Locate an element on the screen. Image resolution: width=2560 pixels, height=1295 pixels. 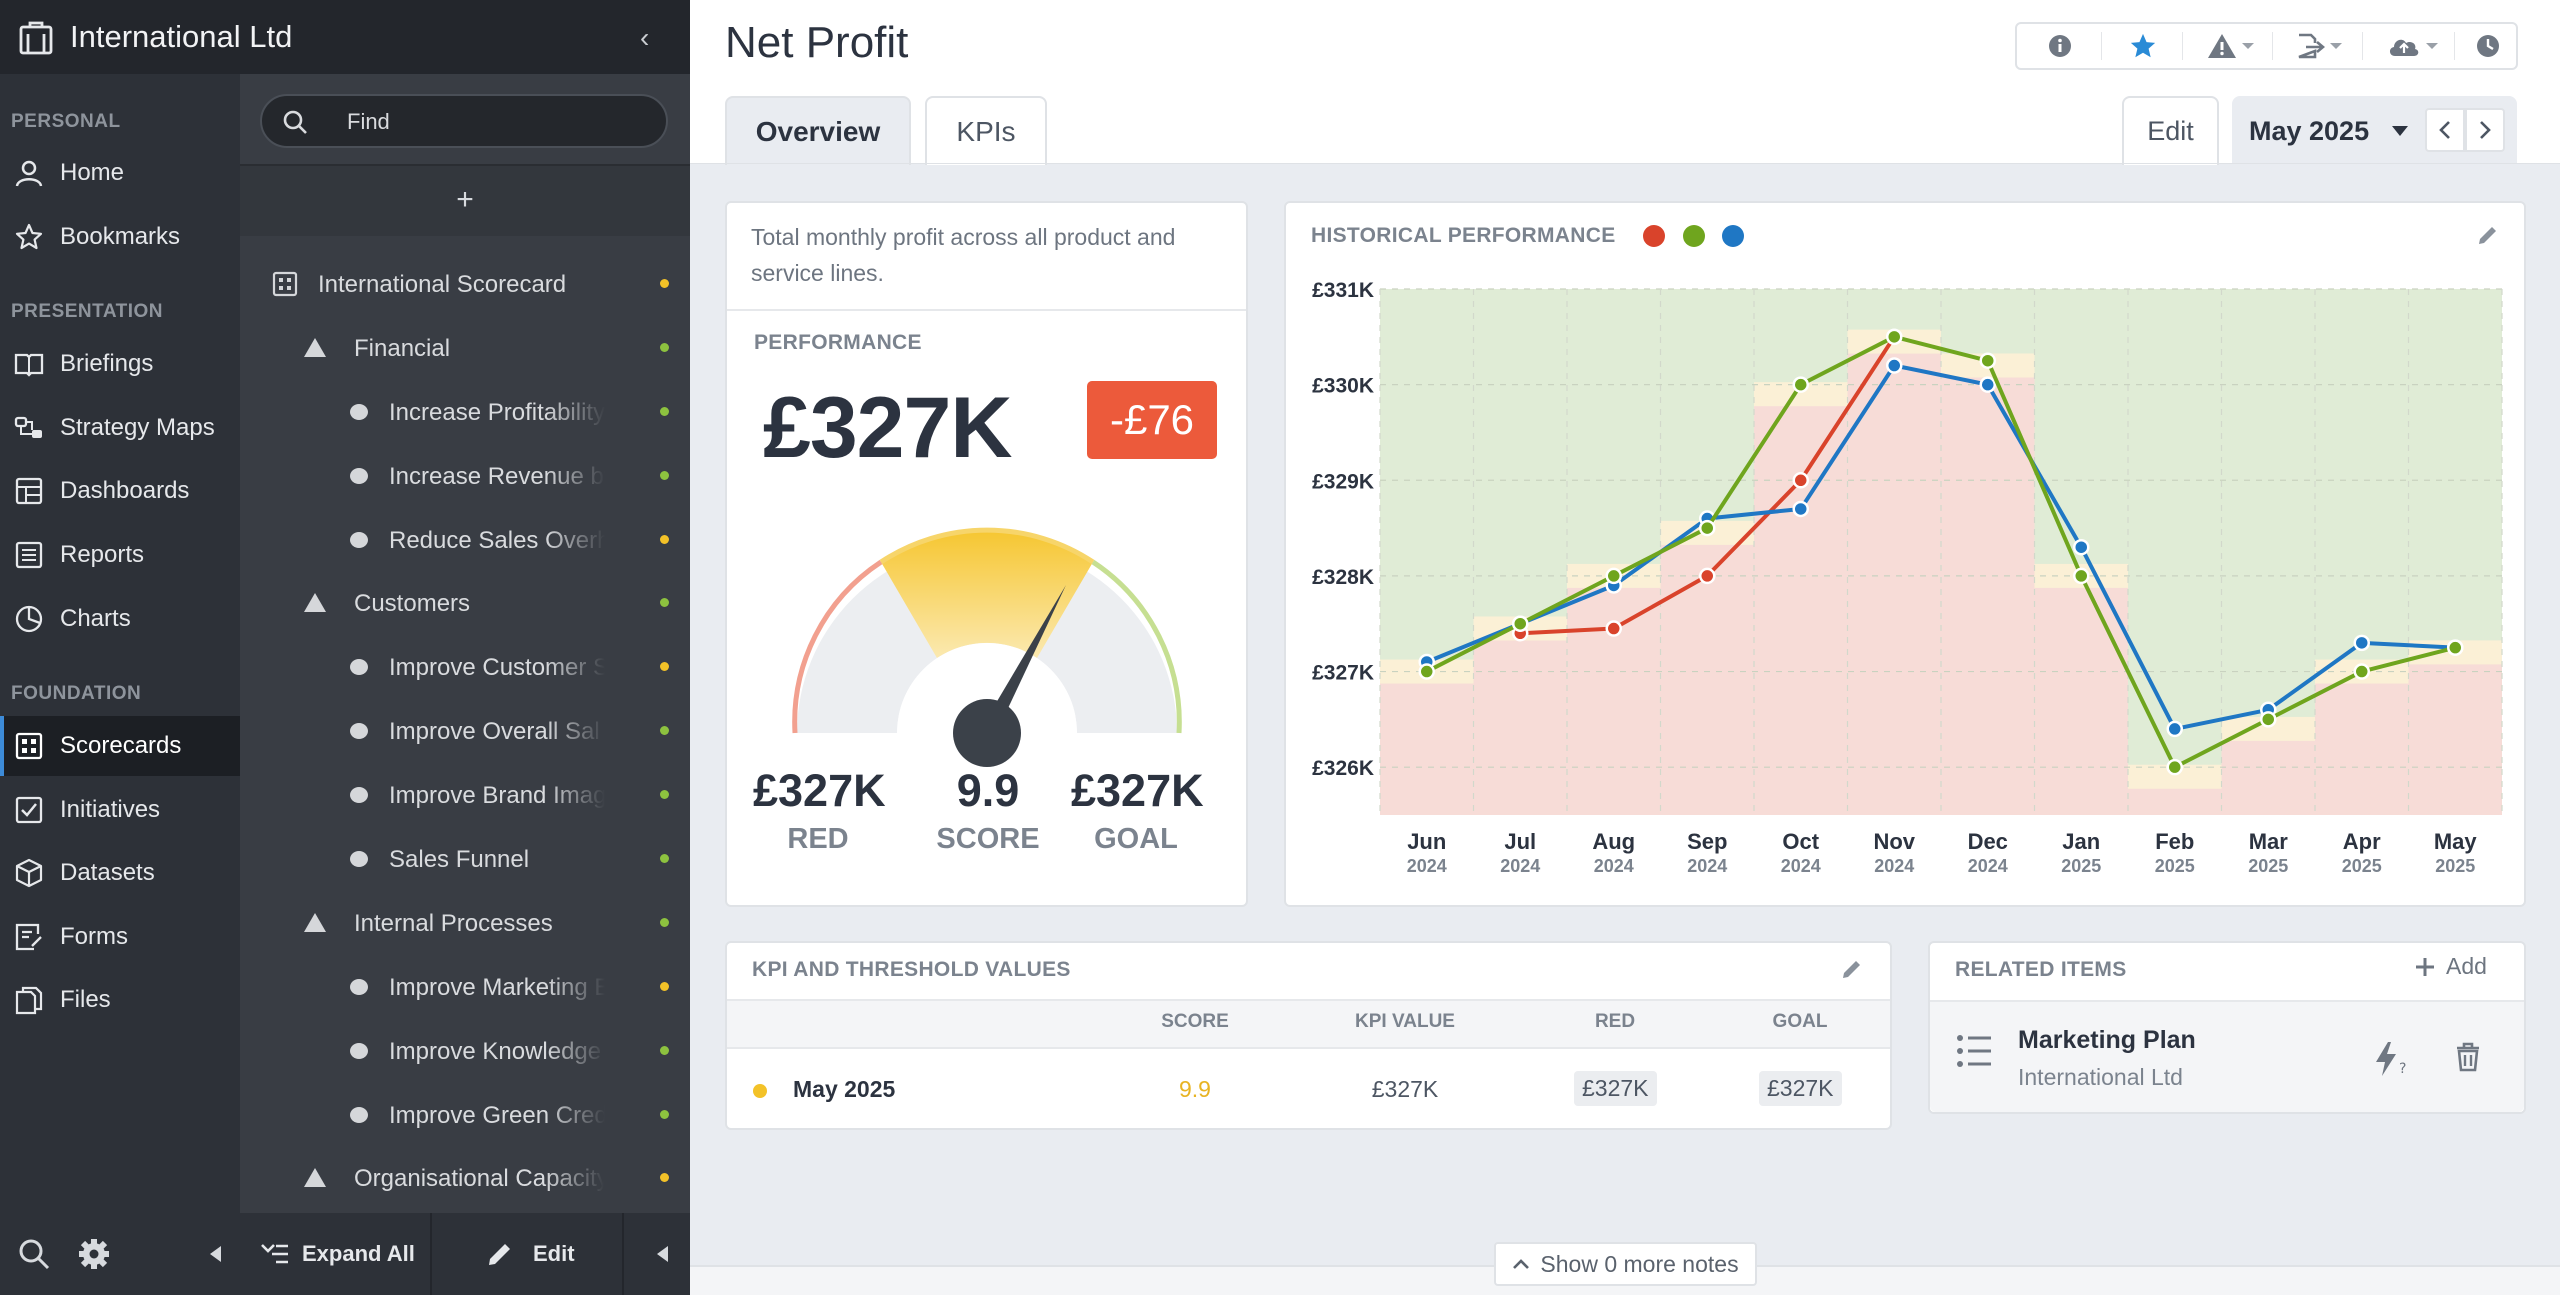
edit-kpi-icon is located at coordinates (1852, 969).